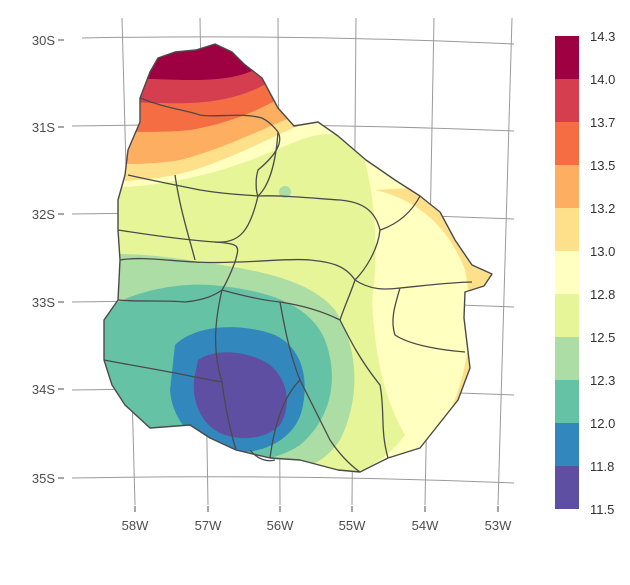 The image size is (630, 585). I want to click on legend-label: 13.7, so click(602, 122).